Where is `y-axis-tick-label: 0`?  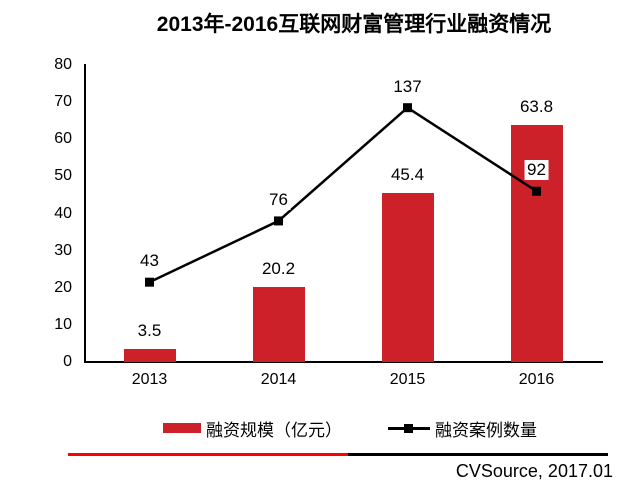
y-axis-tick-label: 0 is located at coordinates (67, 361).